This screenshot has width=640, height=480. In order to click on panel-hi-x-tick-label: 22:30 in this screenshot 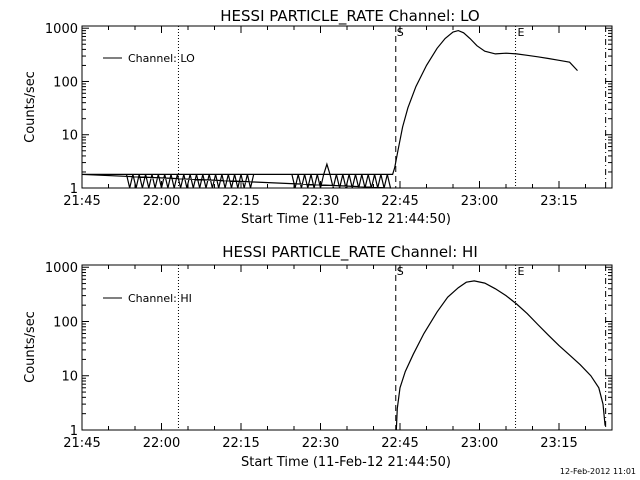, I will do `click(320, 443)`.